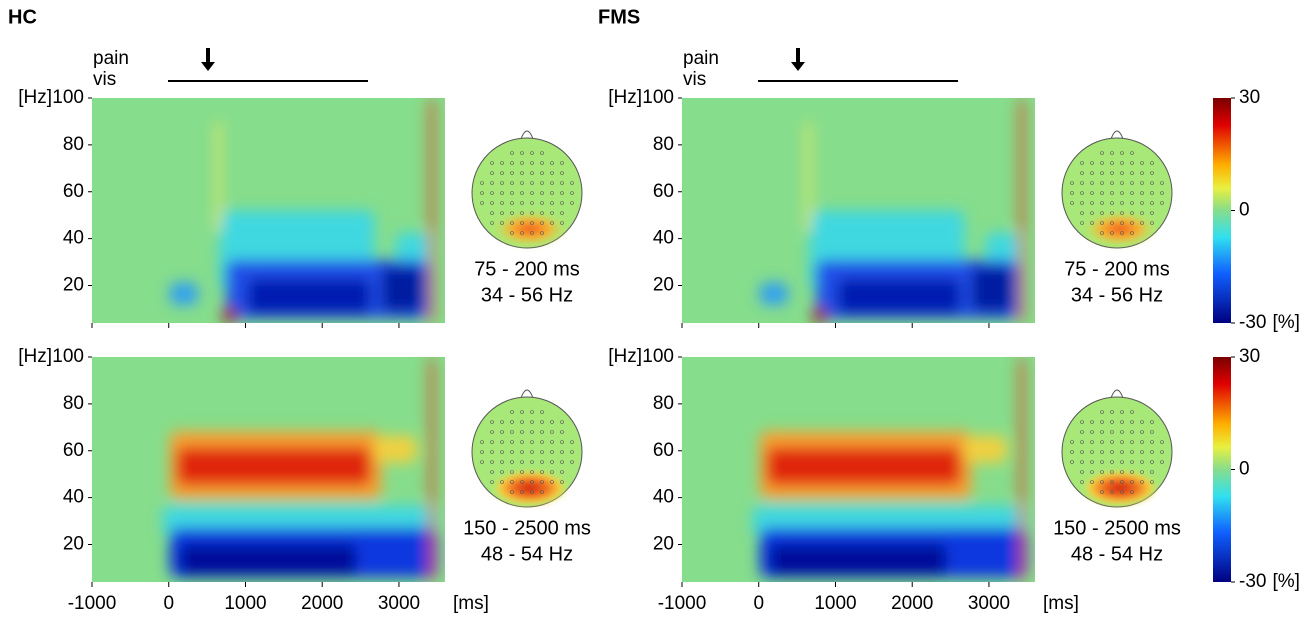 The image size is (1314, 617). What do you see at coordinates (798, 66) in the screenshot?
I see `arrow-head` at bounding box center [798, 66].